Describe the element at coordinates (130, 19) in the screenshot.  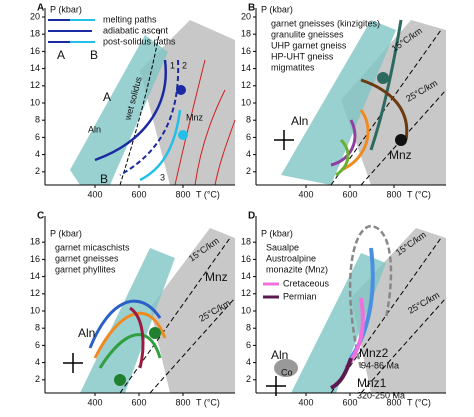
I see `annotation: melting paths` at that location.